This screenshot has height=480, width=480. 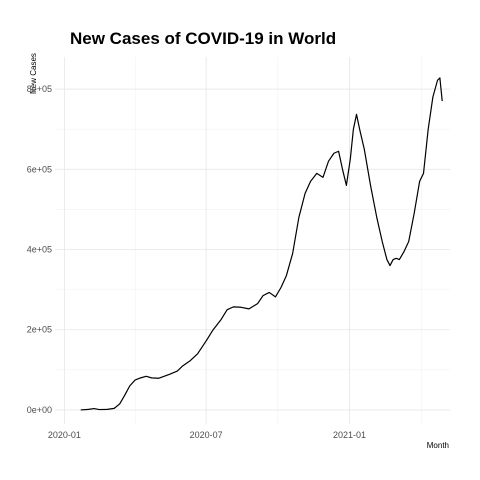 What do you see at coordinates (349, 435) in the screenshot?
I see `x-tick-label: 2021-01` at bounding box center [349, 435].